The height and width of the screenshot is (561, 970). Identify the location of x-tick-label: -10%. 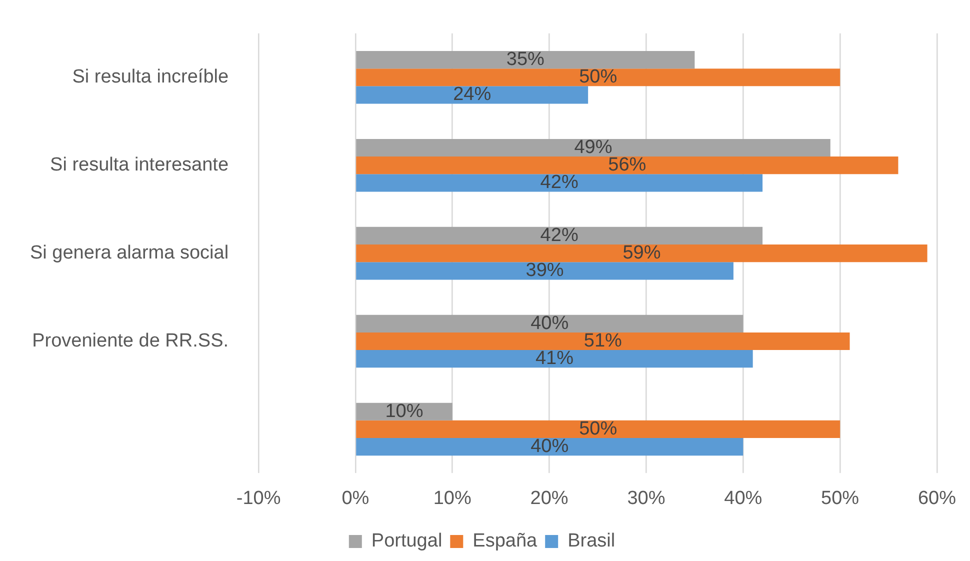
(258, 498).